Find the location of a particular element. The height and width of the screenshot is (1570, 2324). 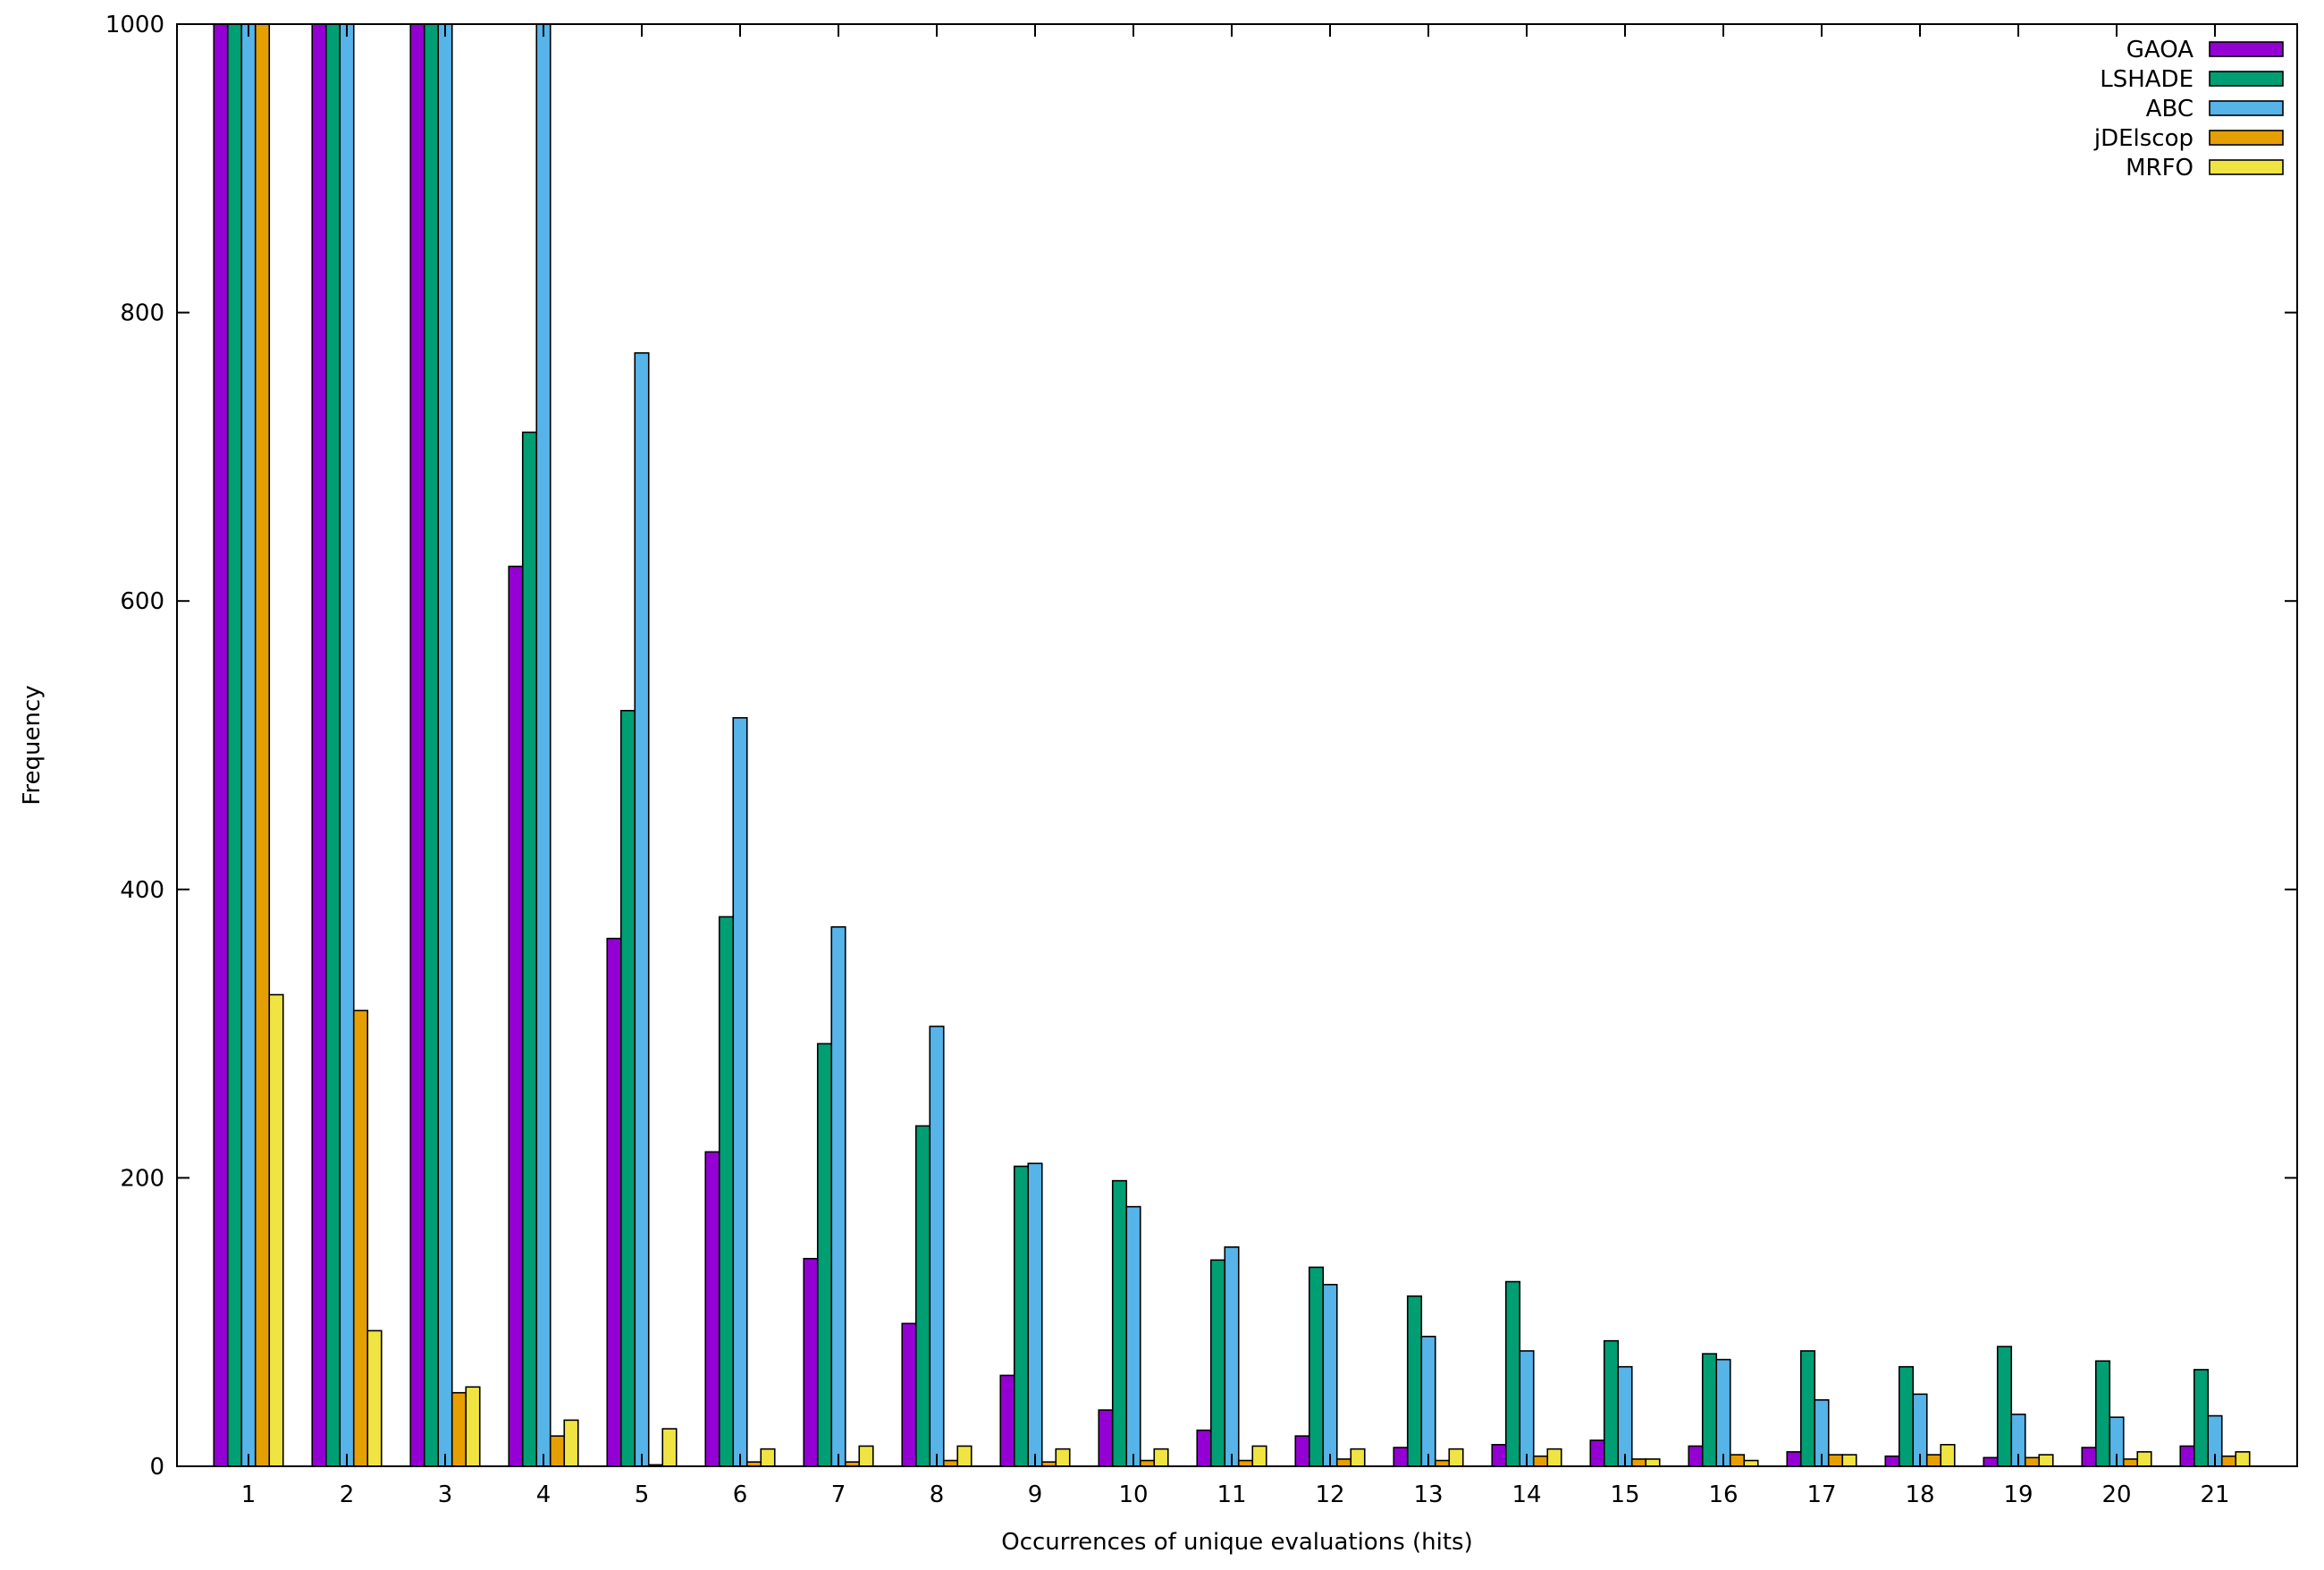

y-axis-label: Frequency is located at coordinates (32, 745).